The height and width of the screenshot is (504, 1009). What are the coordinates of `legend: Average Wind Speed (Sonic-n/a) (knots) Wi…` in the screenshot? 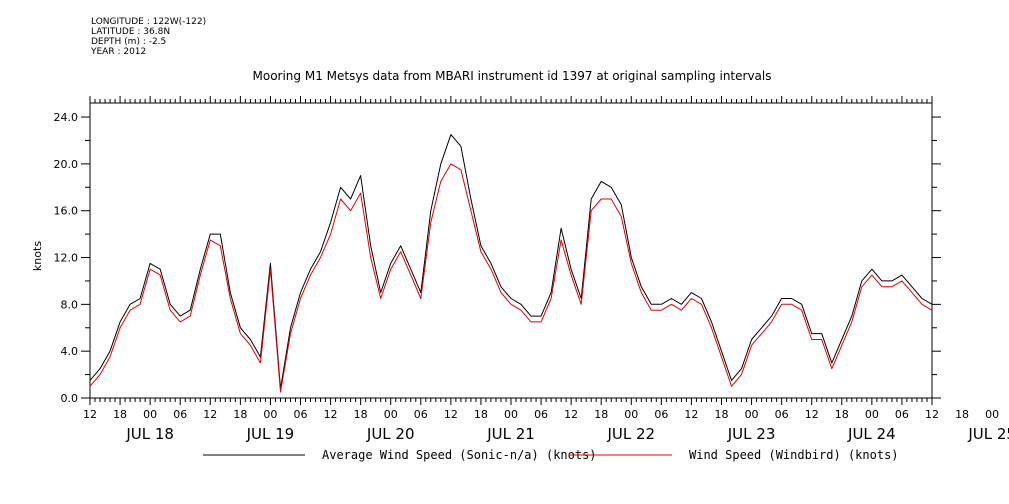 It's located at (551, 455).